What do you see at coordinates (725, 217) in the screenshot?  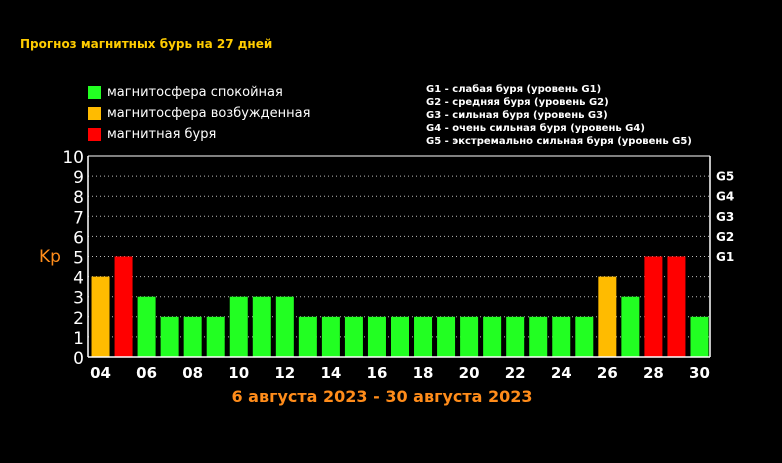 I see `g-tick-label: G3` at bounding box center [725, 217].